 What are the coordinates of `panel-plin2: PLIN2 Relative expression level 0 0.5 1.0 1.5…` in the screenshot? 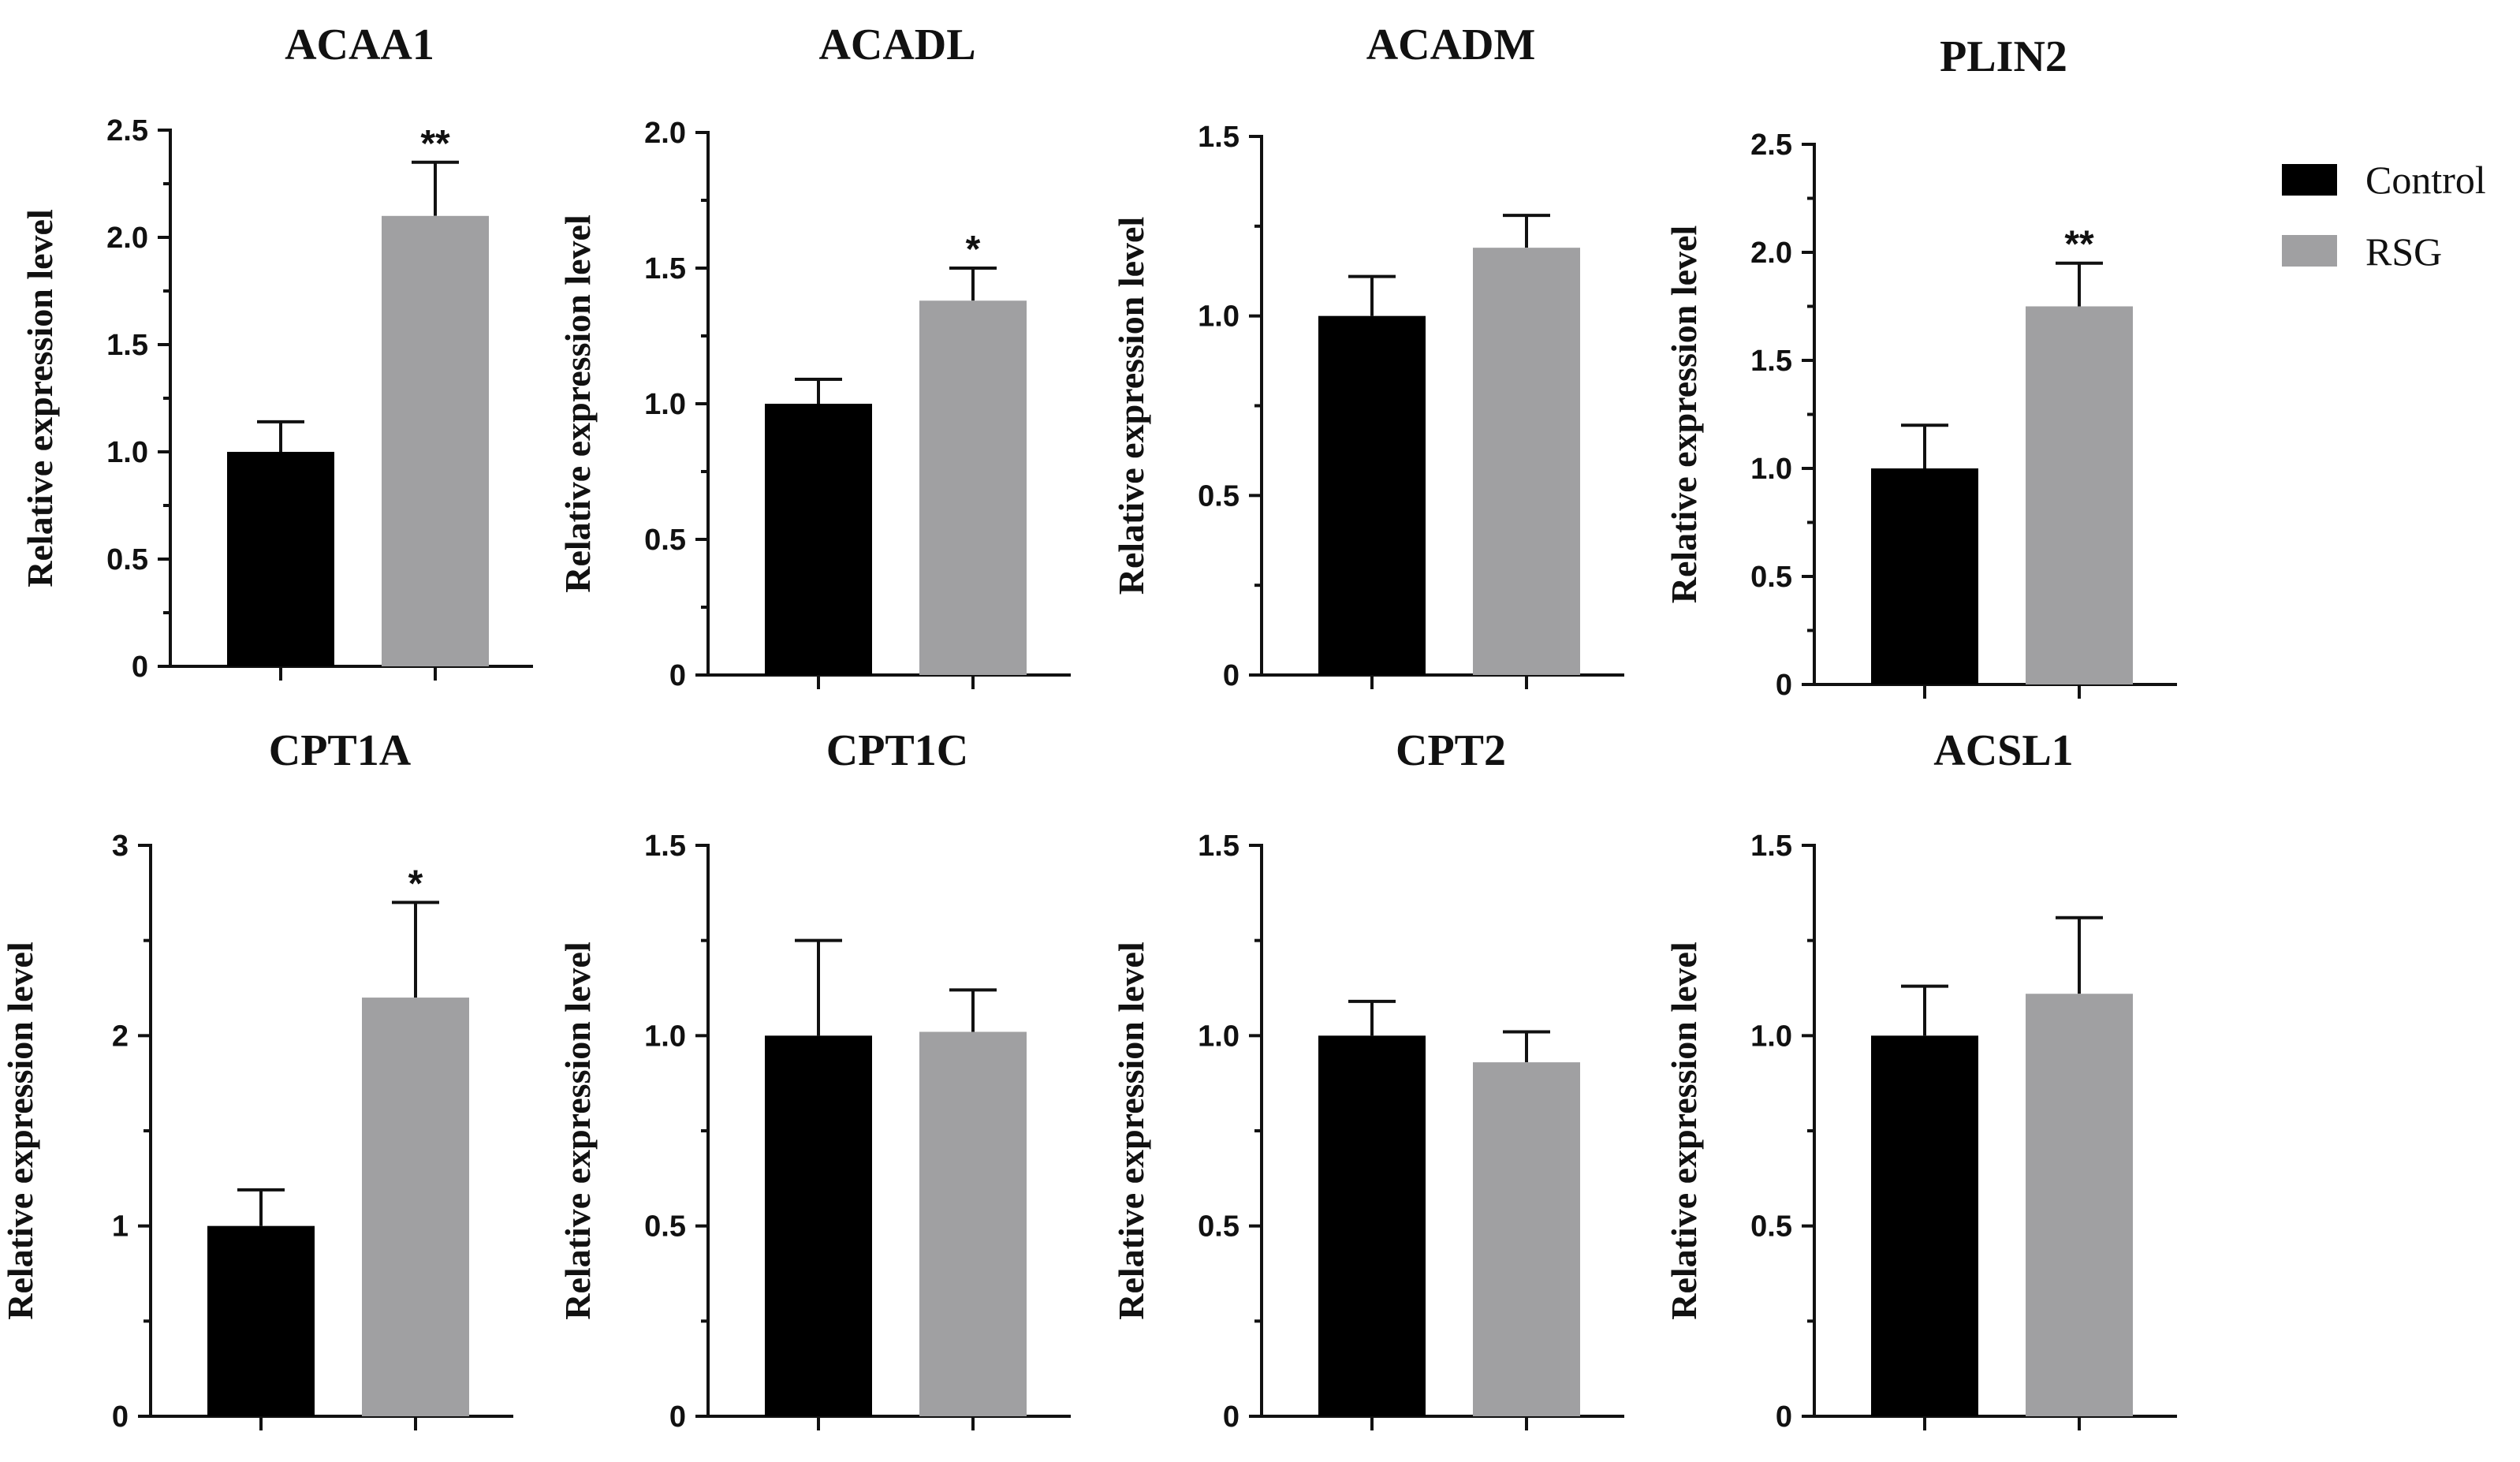 It's located at (1920, 367).